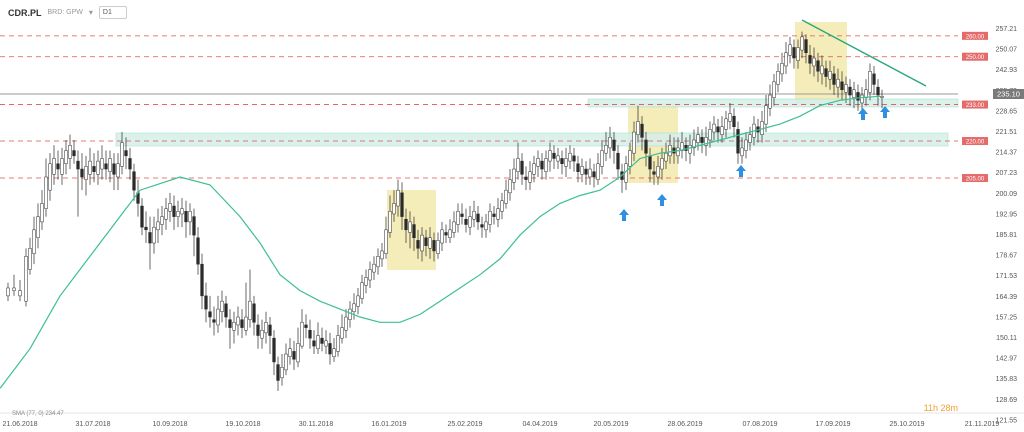  What do you see at coordinates (1007, 50) in the screenshot?
I see `y-tick-label: 250.07` at bounding box center [1007, 50].